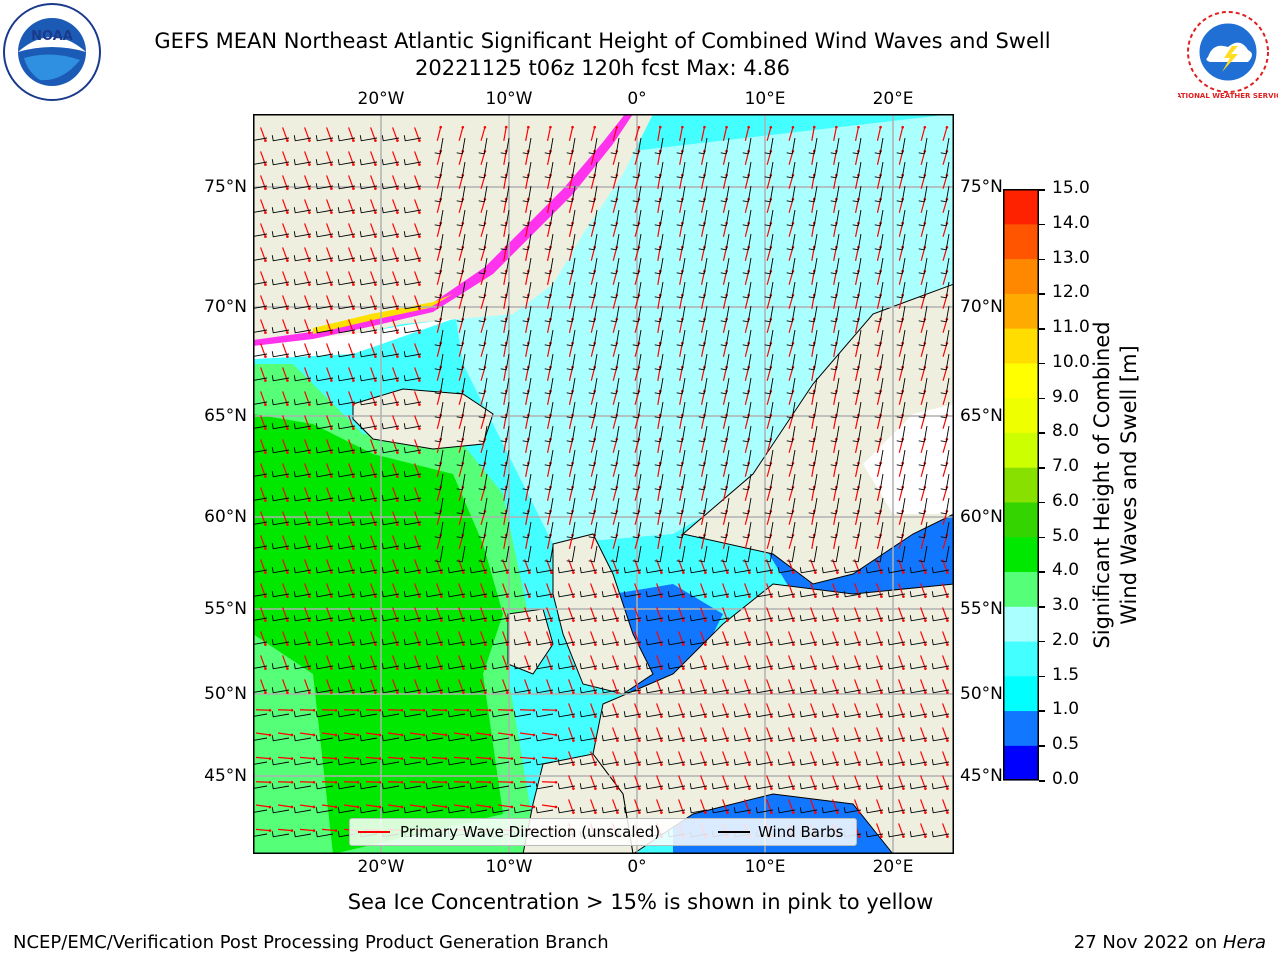 The width and height of the screenshot is (1280, 960). I want to click on ireland-land, so click(530, 641).